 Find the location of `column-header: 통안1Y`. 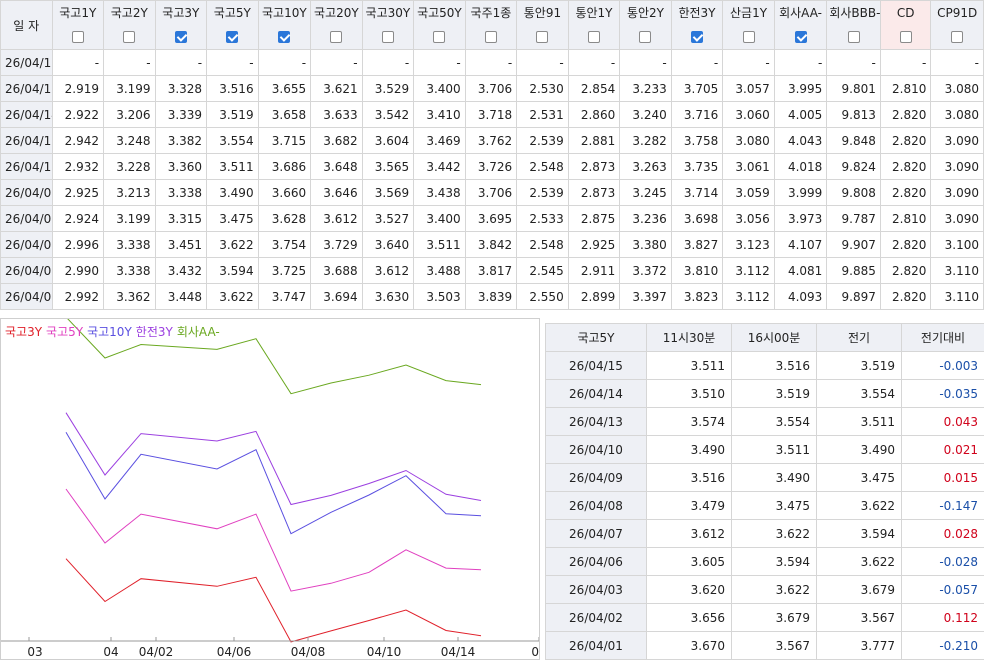

column-header: 통안1Y is located at coordinates (594, 12).